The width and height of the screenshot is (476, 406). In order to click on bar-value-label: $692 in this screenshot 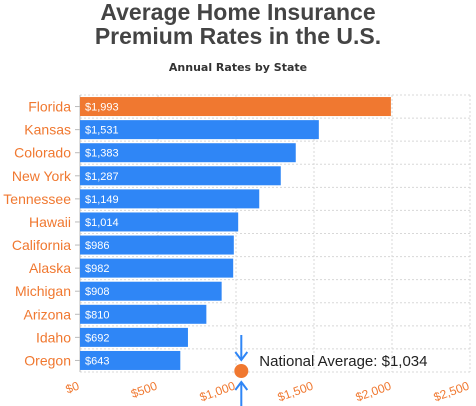, I will do `click(97, 338)`.